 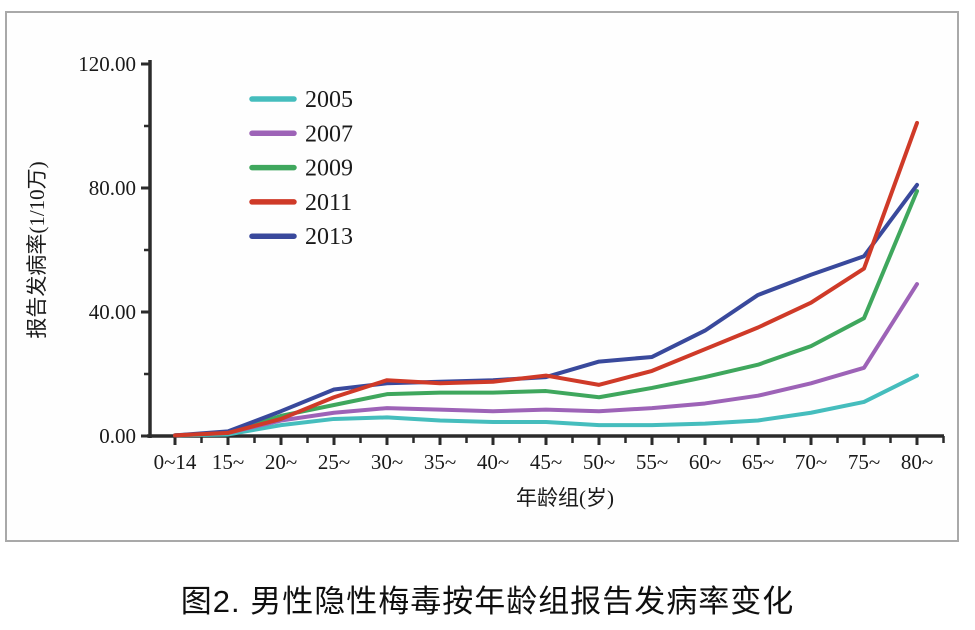 What do you see at coordinates (329, 100) in the screenshot?
I see `legend-label-2005: 2005` at bounding box center [329, 100].